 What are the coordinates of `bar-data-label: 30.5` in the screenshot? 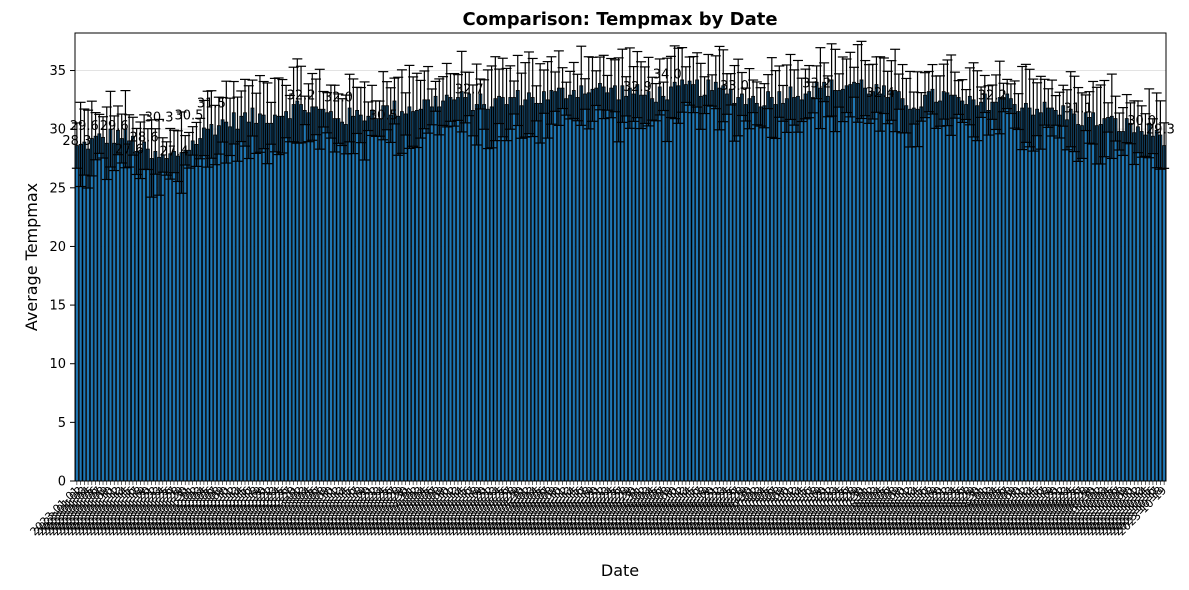 It's located at (383, 115).